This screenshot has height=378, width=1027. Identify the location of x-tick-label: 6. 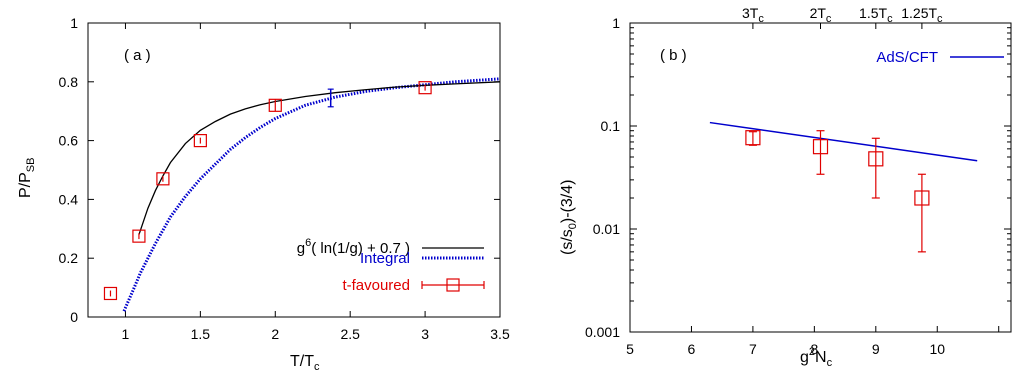
(692, 349).